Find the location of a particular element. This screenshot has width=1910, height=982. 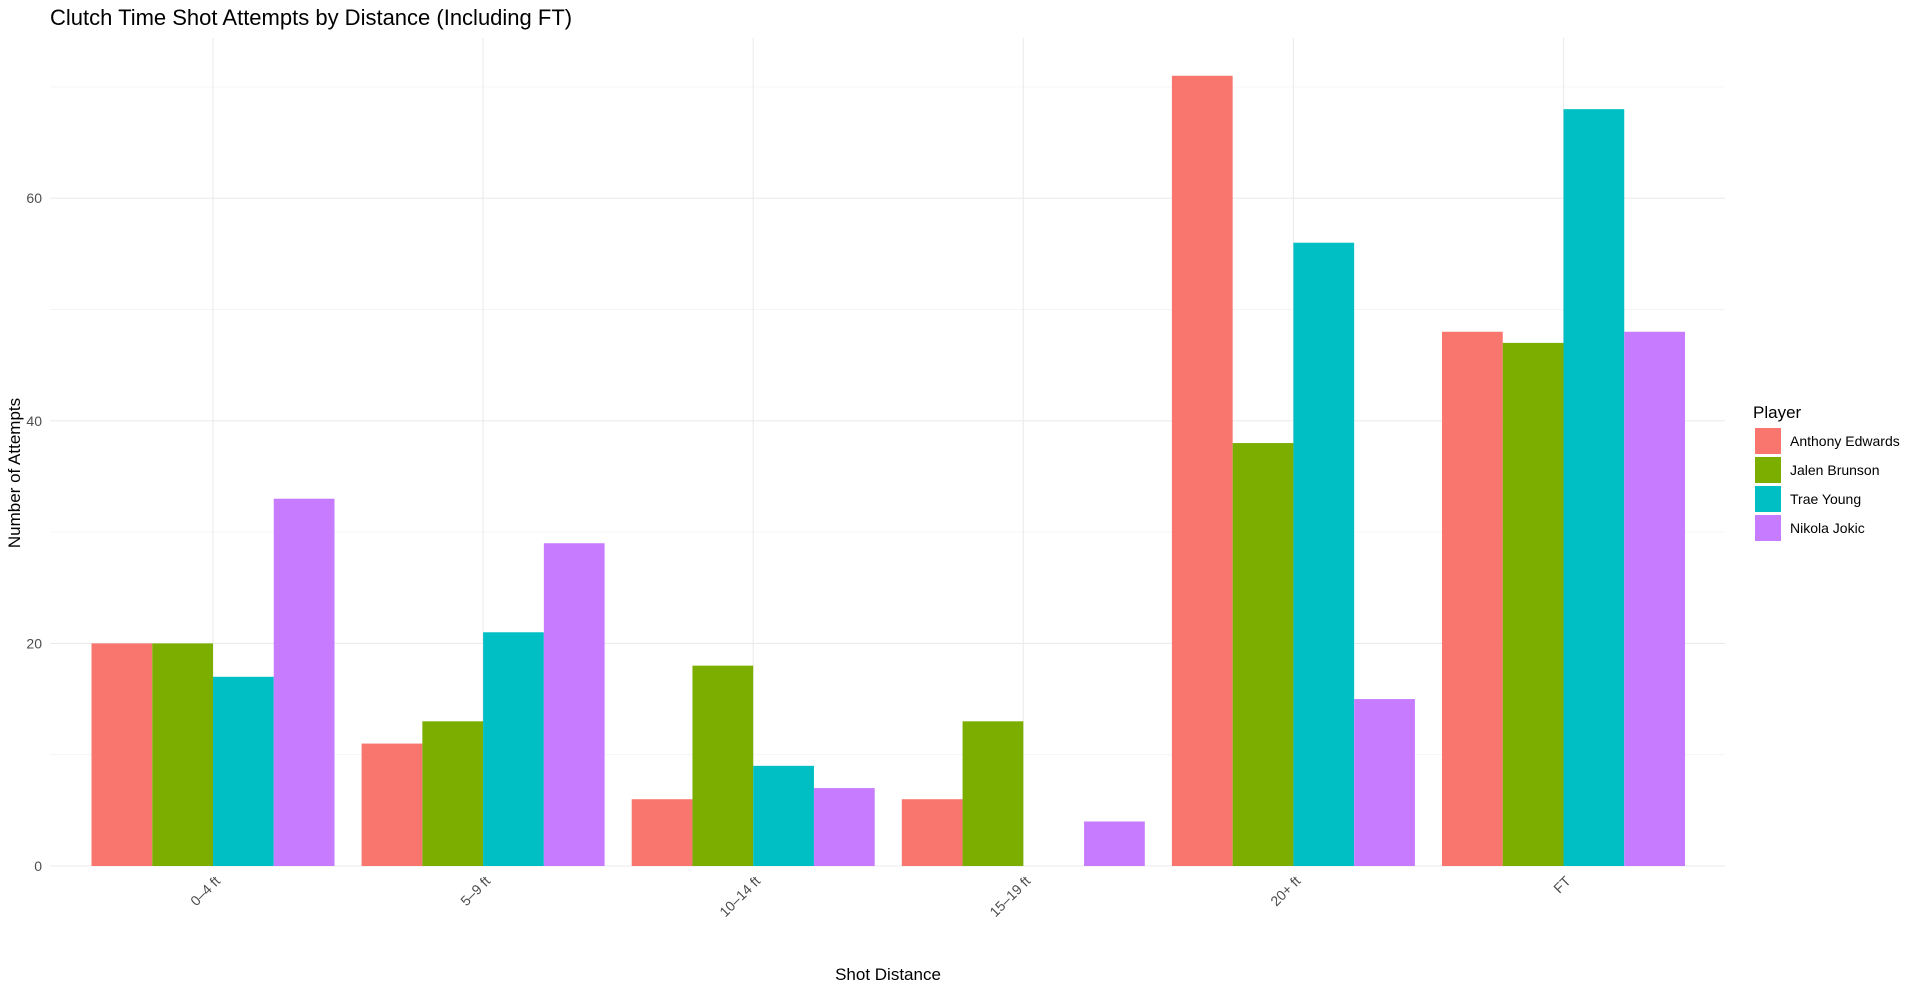

bar-nikola-jokic-15-19-ft is located at coordinates (1114, 843).